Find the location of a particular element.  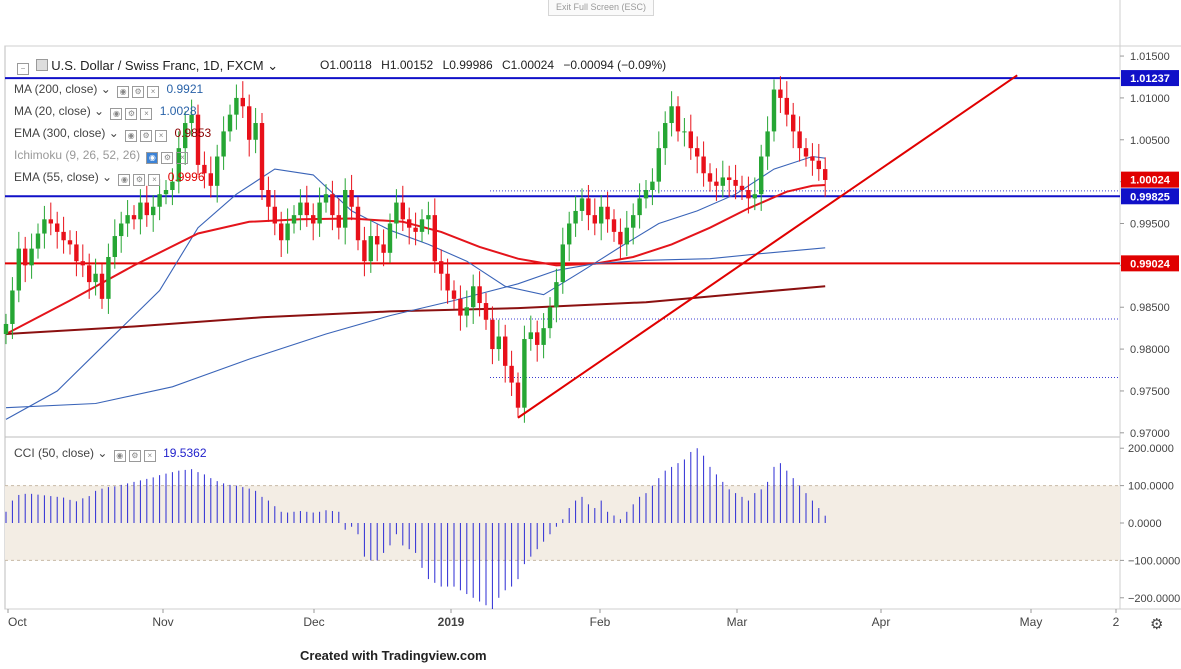

legend-ichimoku: Ichimoku (9, 26, 52, 26) ◉ ⚙ × is located at coordinates (101, 156).